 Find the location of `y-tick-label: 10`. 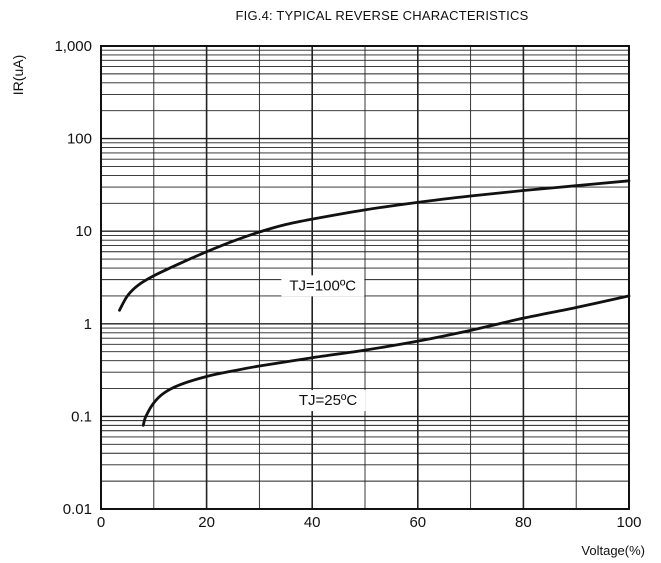

y-tick-label: 10 is located at coordinates (83, 231).